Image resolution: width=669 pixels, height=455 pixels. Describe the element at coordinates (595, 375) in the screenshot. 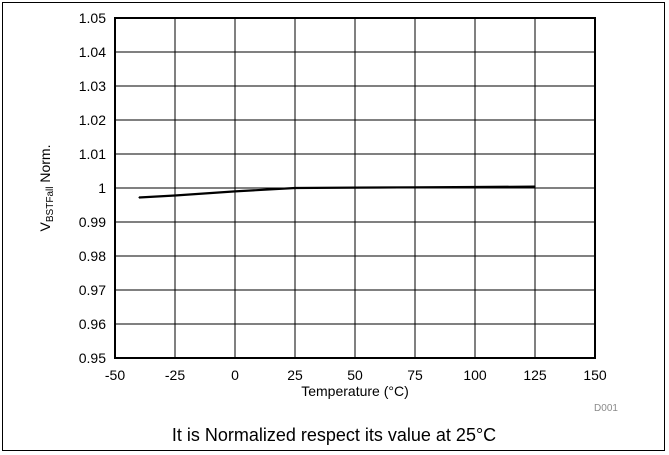

I see `x-tick-label: 150` at that location.